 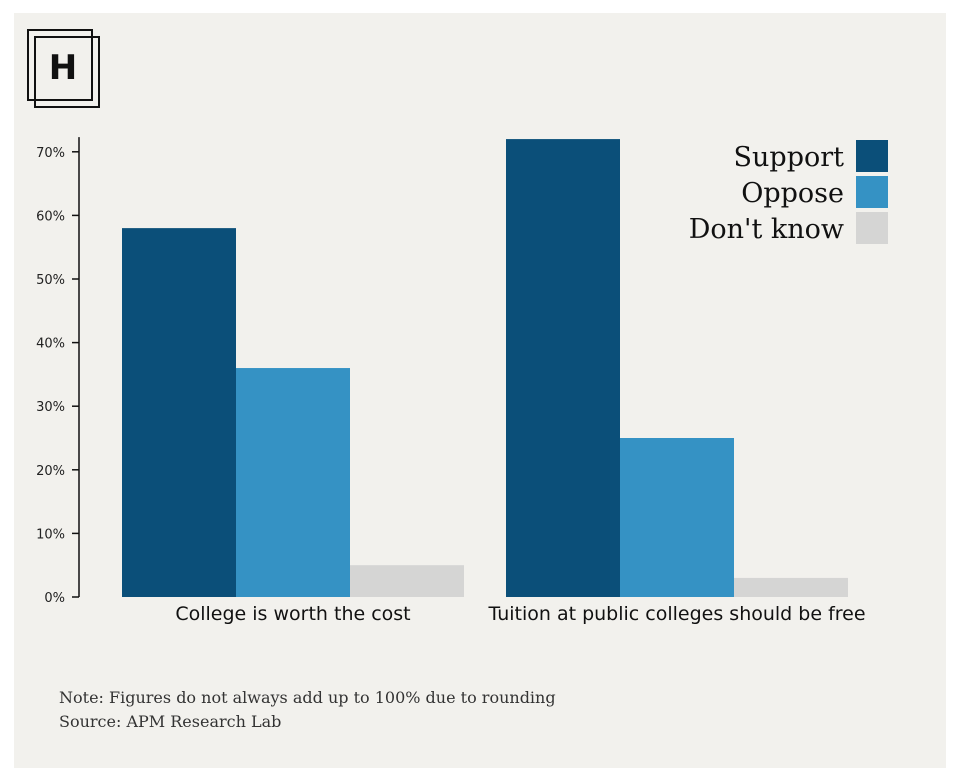 I want to click on y-axis: 0% 10% 20% 30% 40% 50% 60% 70%, so click(x=58, y=371).